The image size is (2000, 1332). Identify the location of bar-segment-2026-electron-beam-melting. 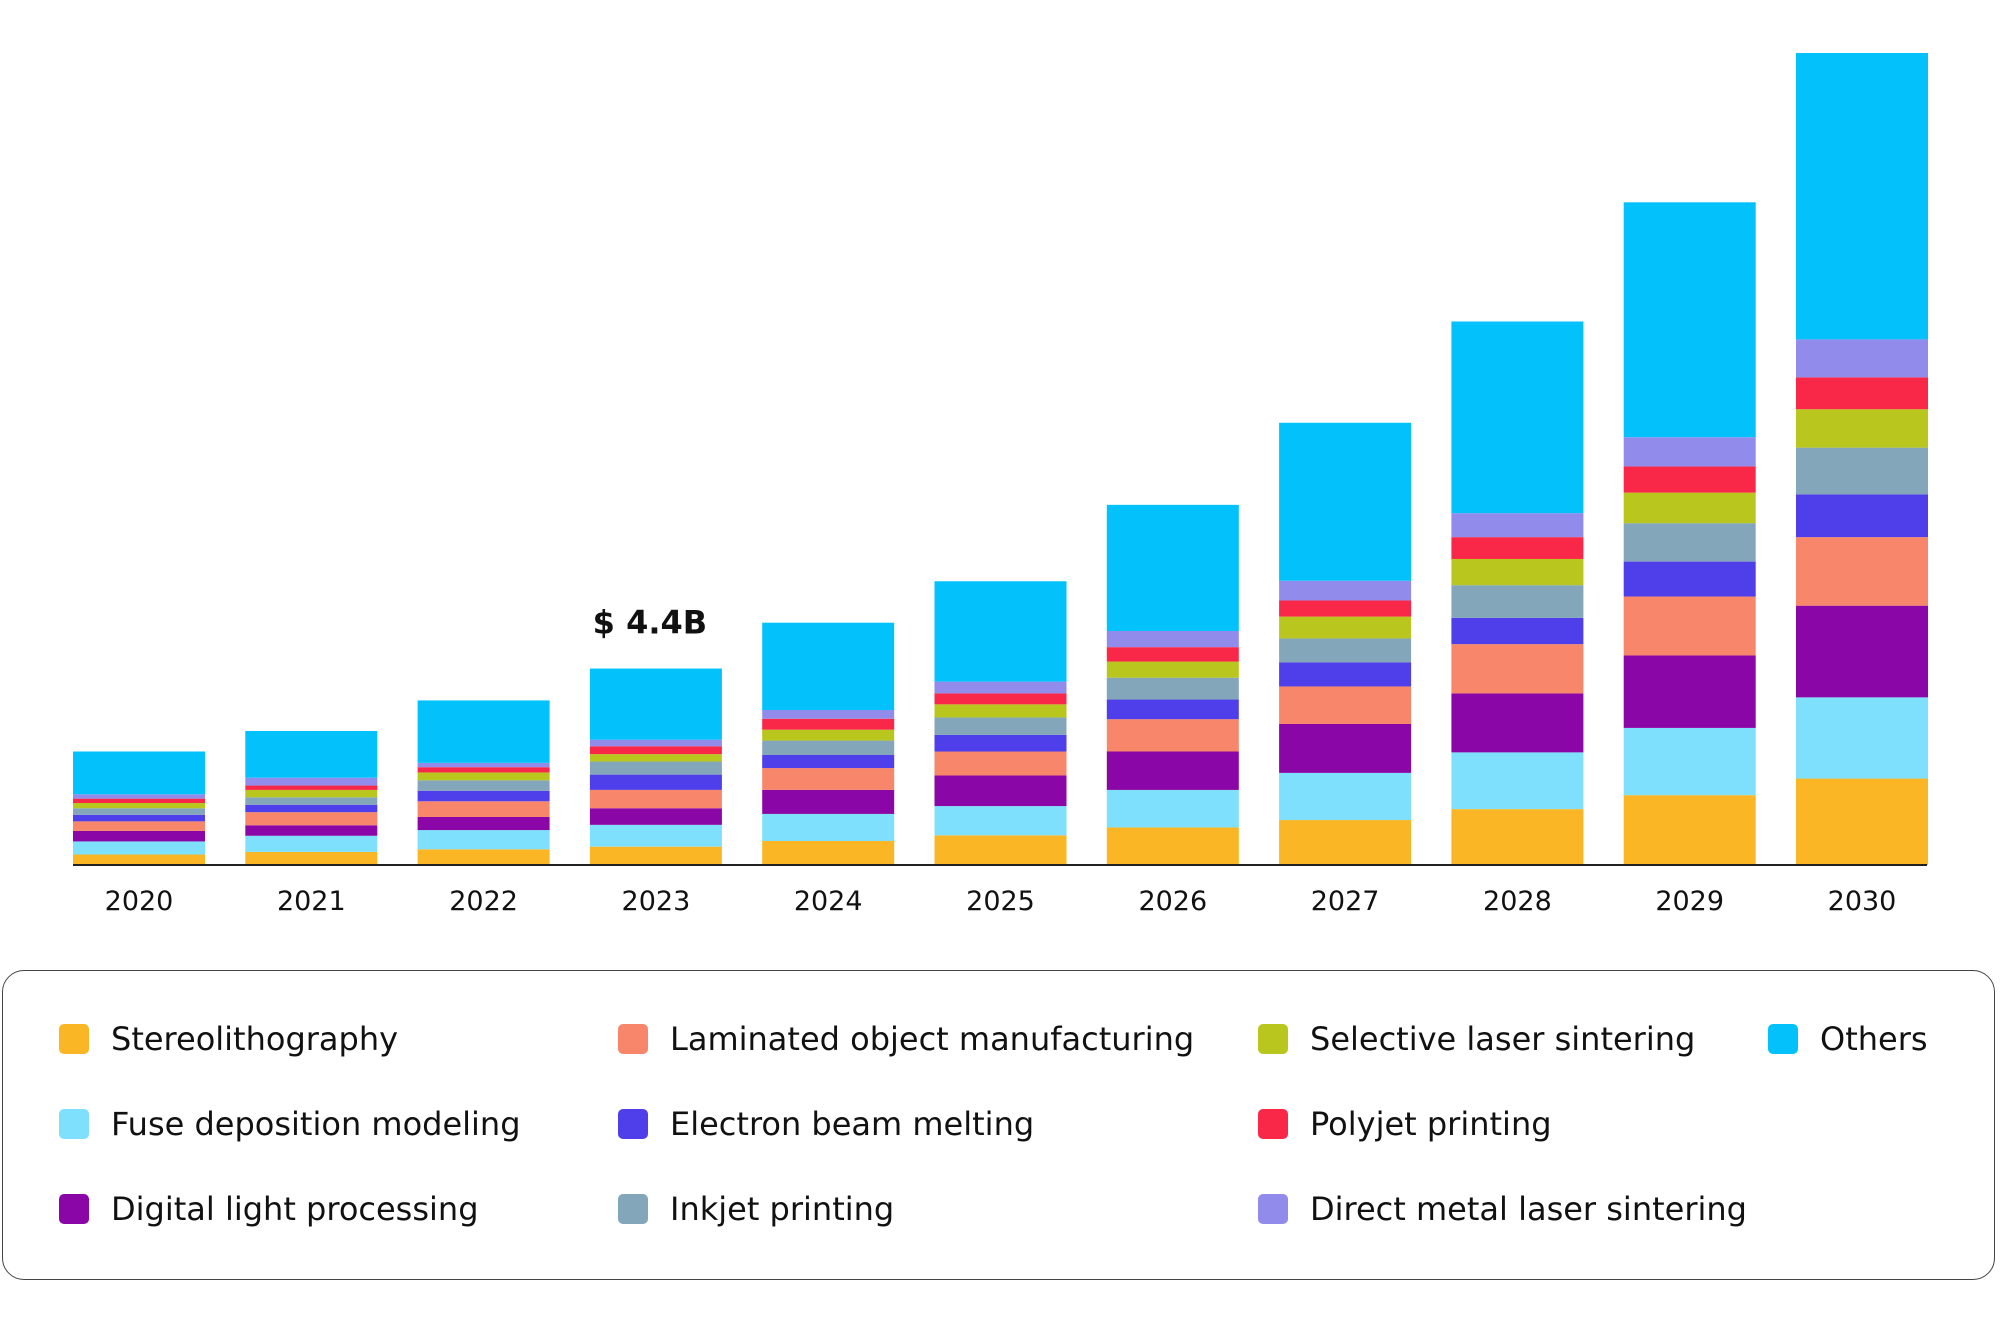
(1172, 709).